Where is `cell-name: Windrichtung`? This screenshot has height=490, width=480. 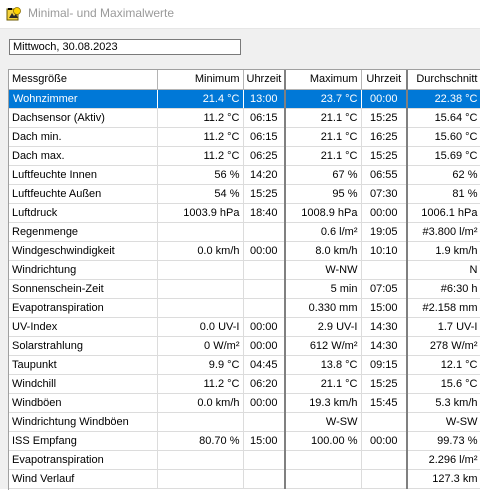
cell-name: Windrichtung is located at coordinates (83, 270).